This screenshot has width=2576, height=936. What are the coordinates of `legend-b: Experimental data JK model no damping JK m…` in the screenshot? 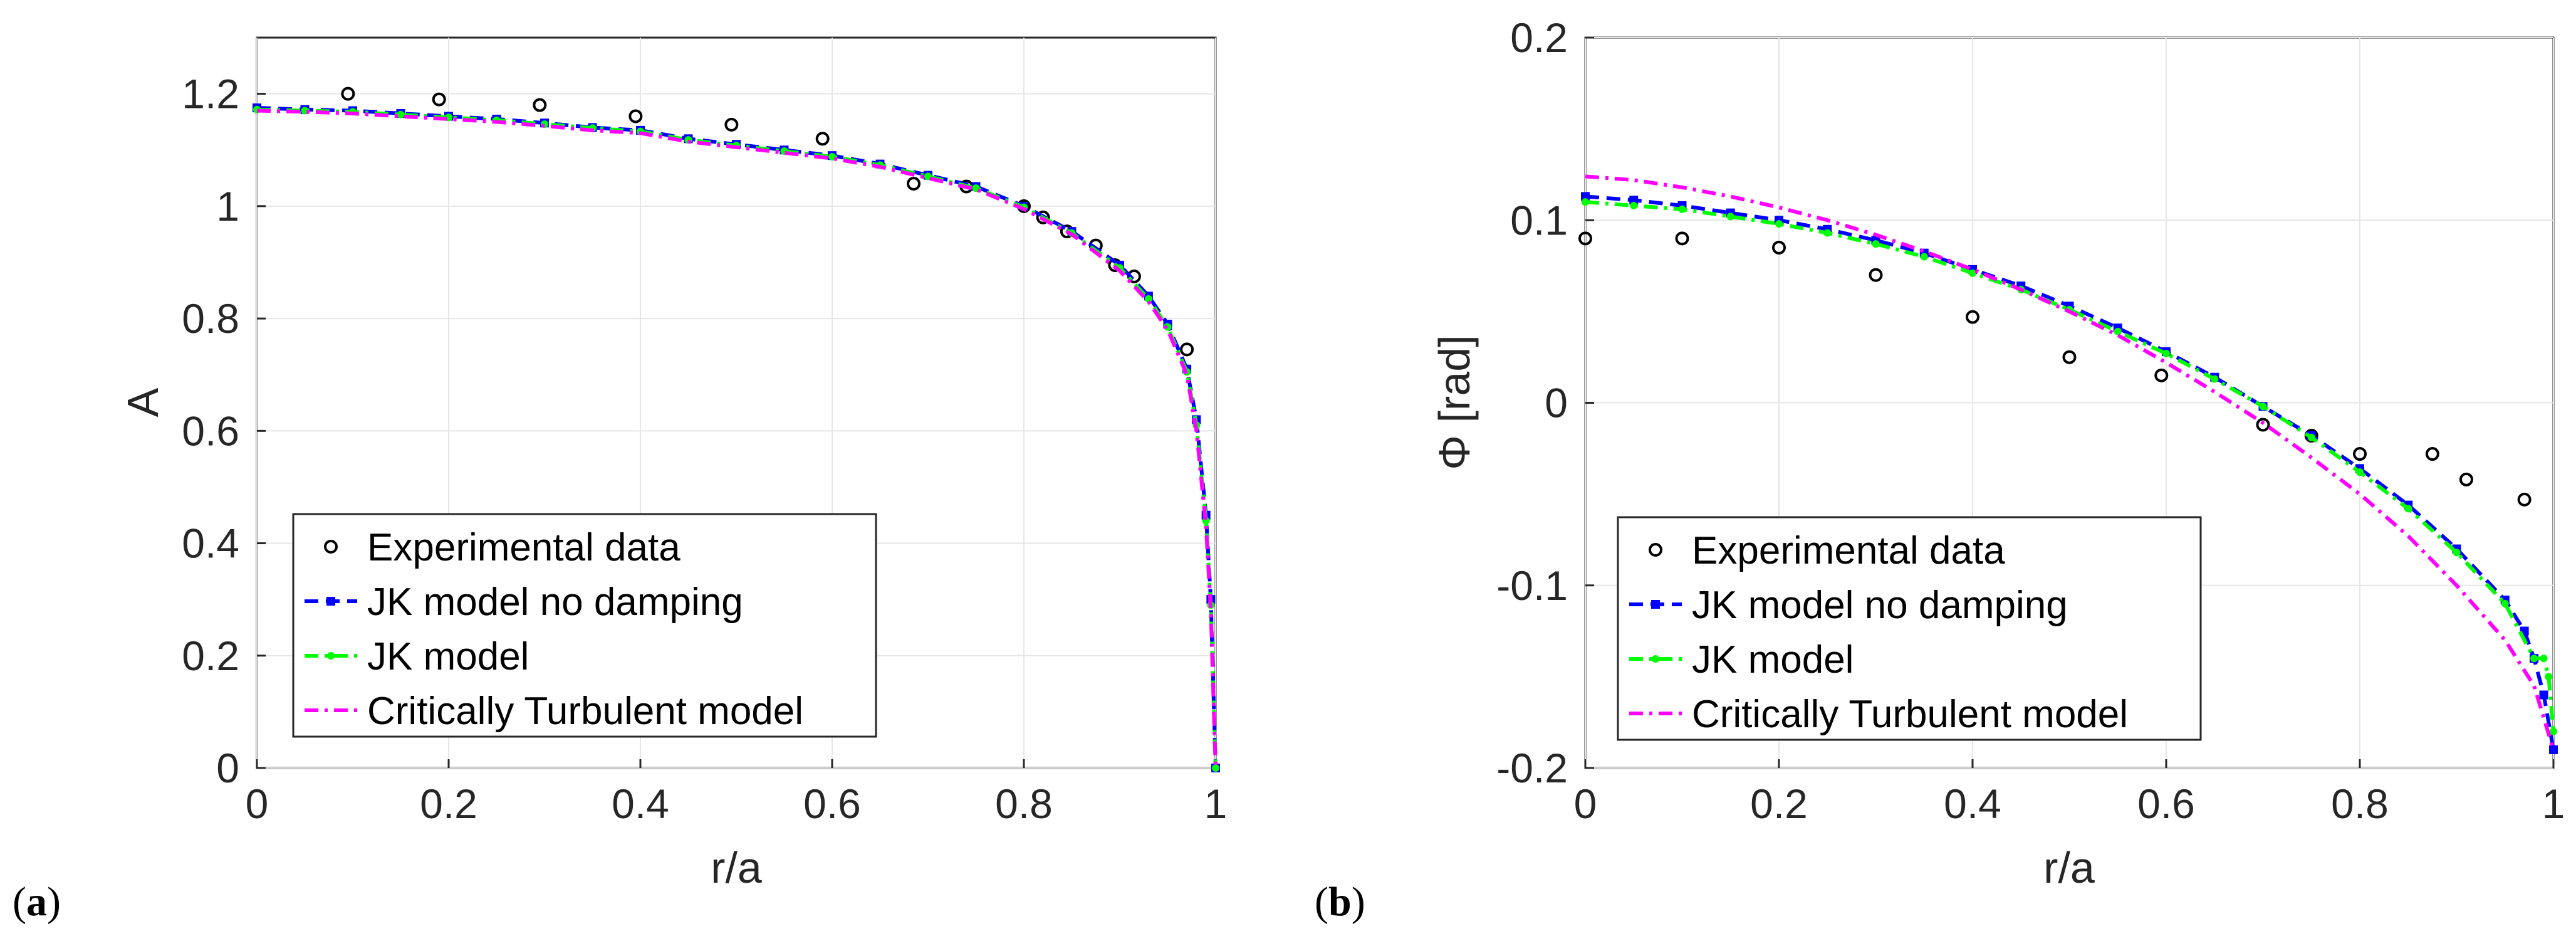 It's located at (1909, 628).